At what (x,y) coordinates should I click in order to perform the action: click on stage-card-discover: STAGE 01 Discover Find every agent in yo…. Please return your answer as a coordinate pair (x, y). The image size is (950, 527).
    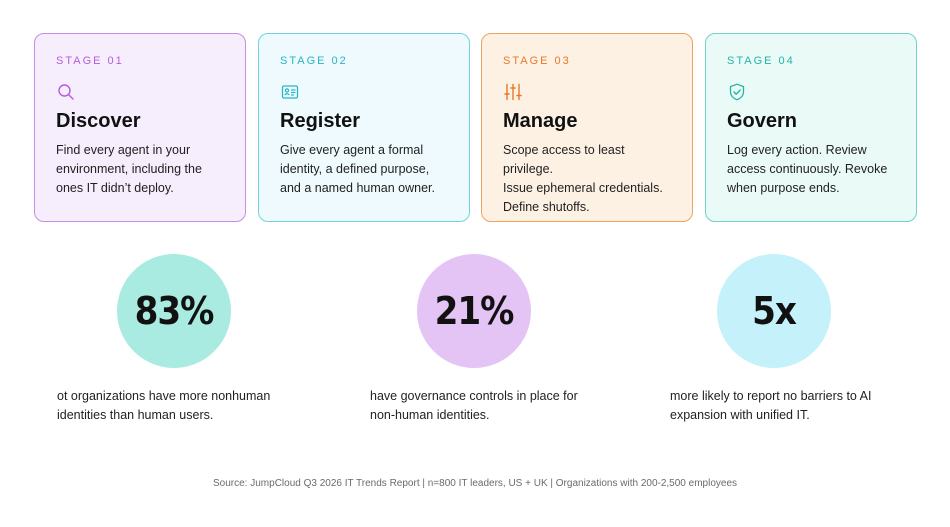
    Looking at the image, I should click on (140, 127).